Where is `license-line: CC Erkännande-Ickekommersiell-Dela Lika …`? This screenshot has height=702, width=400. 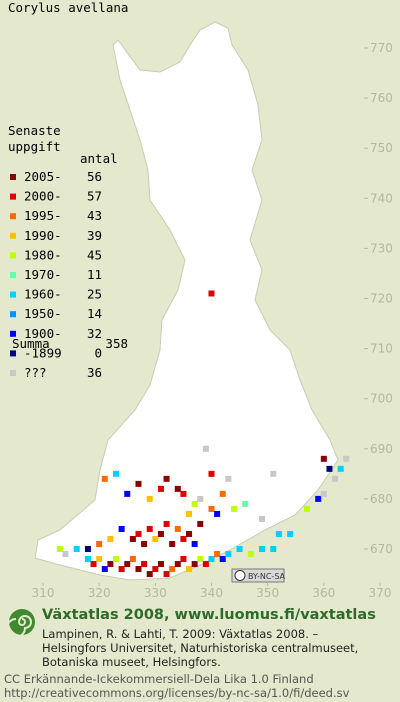 license-line: CC Erkännande-Ickekommersiell-Dela Lika … is located at coordinates (159, 679).